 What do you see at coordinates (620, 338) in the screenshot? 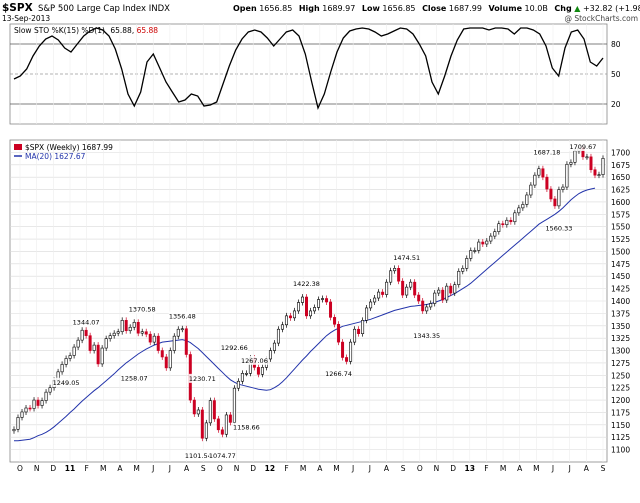
I see `price-y-tick: 1325` at bounding box center [620, 338].